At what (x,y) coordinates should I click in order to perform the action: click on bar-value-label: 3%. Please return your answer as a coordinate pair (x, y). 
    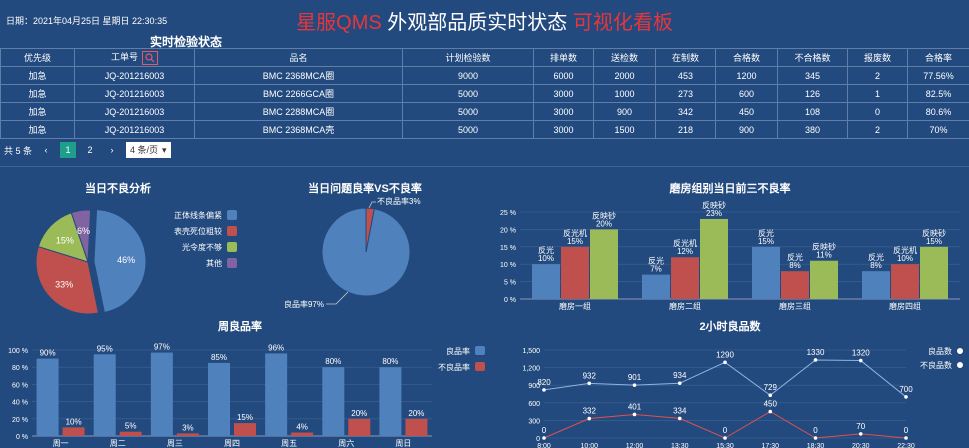
    Looking at the image, I should click on (188, 427).